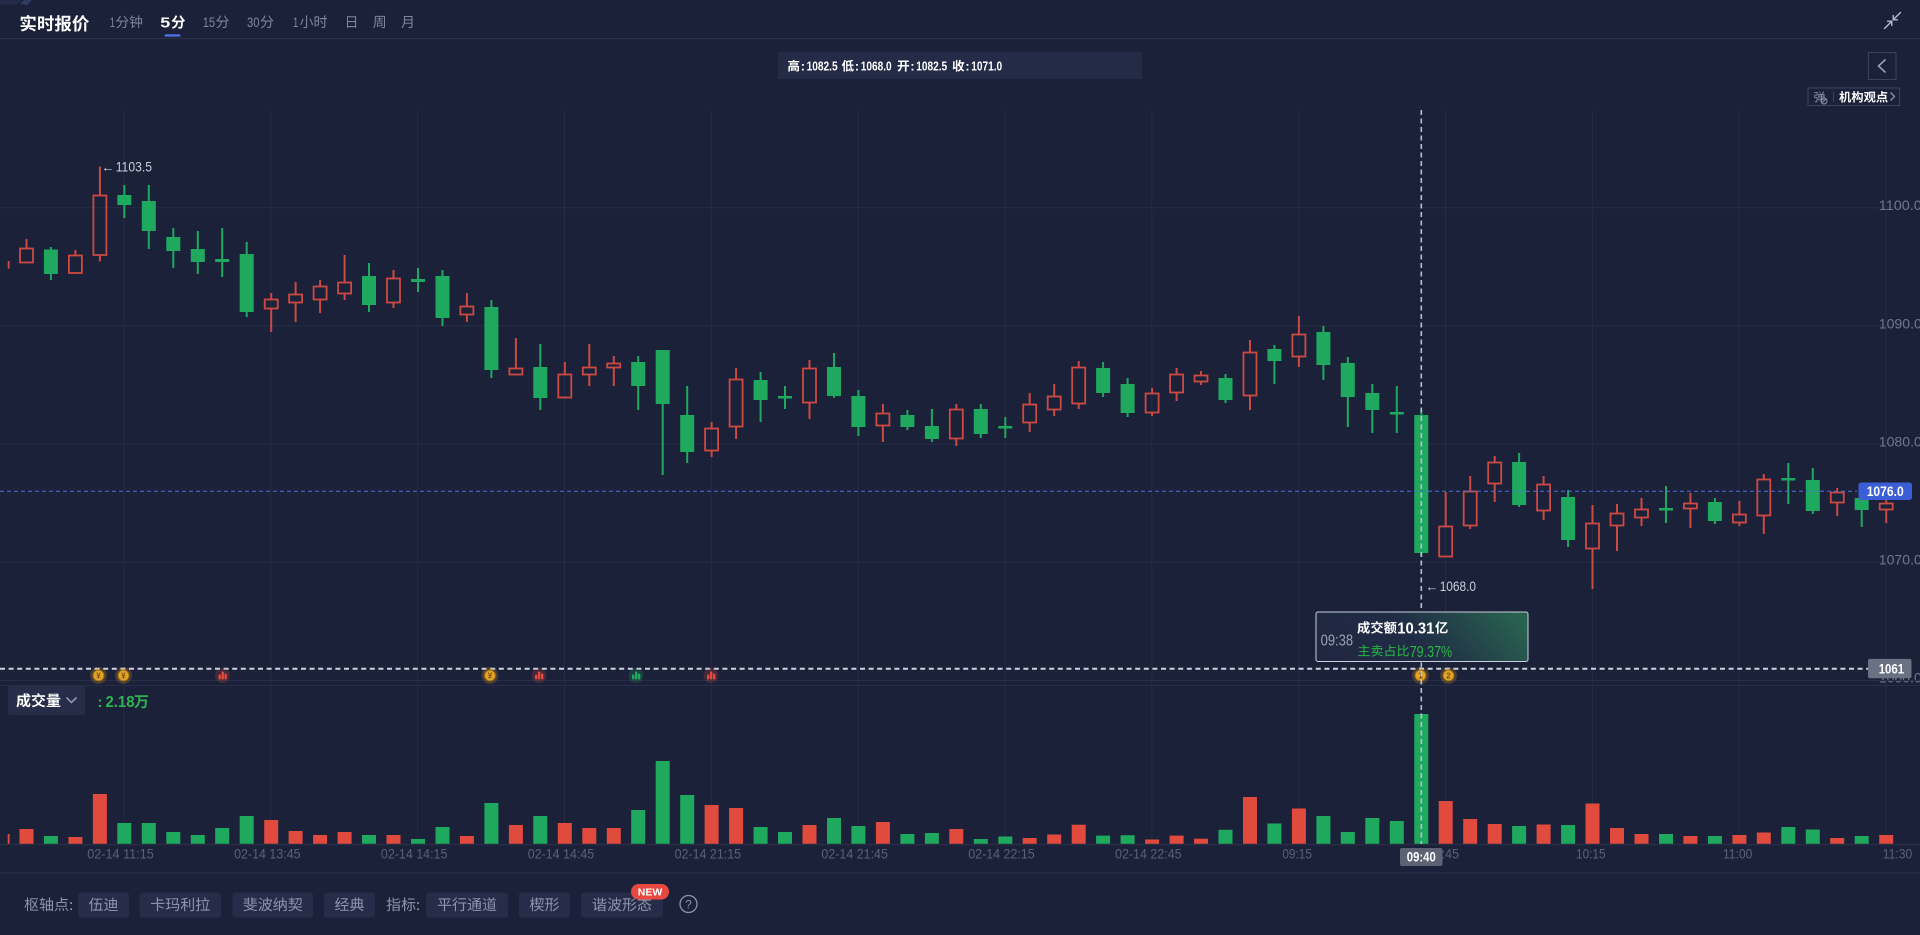  What do you see at coordinates (1899, 323) in the screenshot?
I see `svg-text: 1090.0` at bounding box center [1899, 323].